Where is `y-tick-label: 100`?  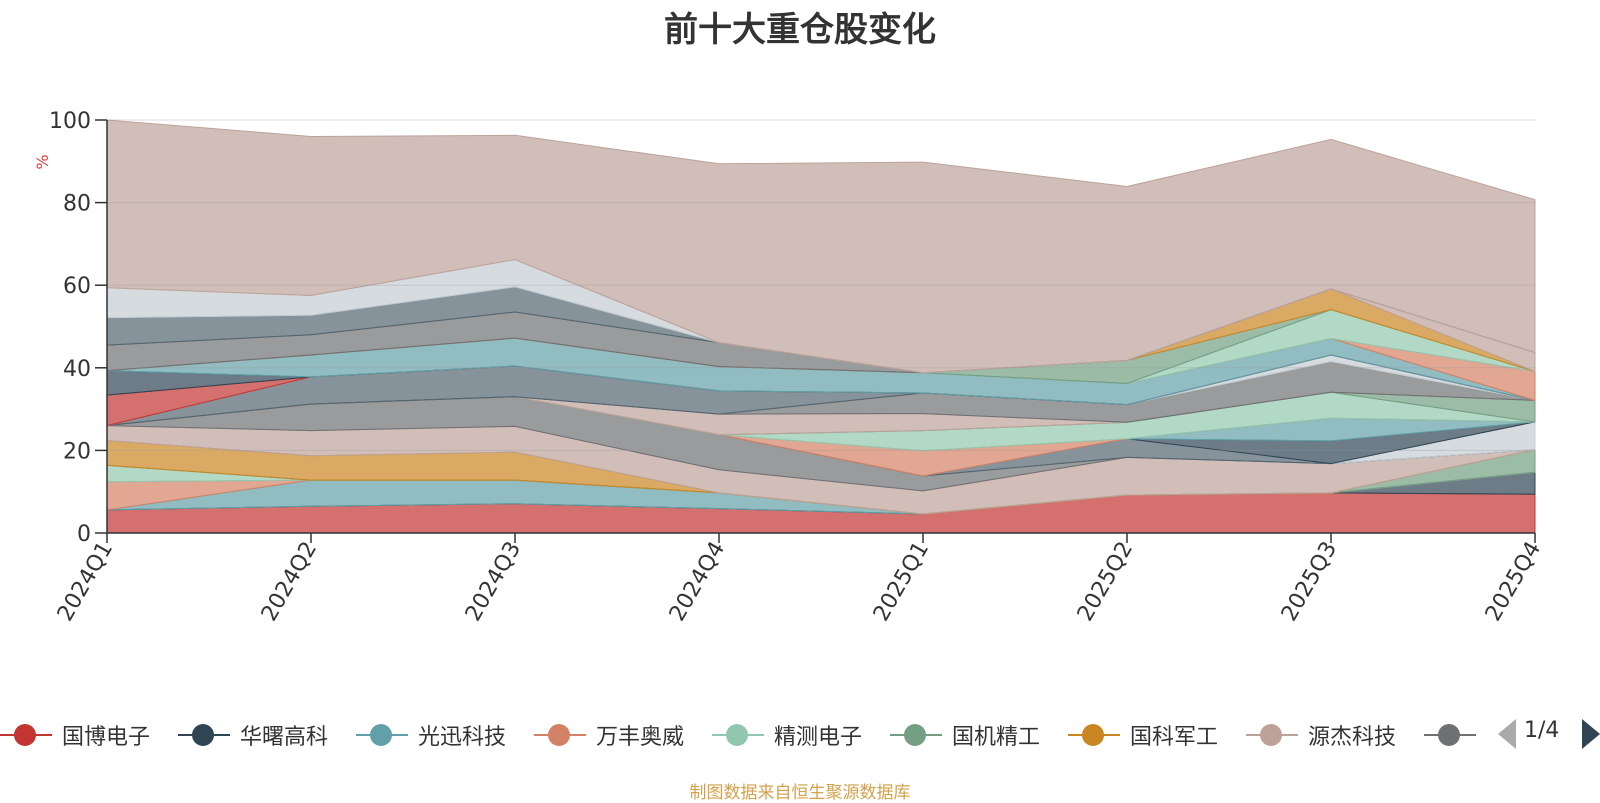
y-tick-label: 100 is located at coordinates (70, 121).